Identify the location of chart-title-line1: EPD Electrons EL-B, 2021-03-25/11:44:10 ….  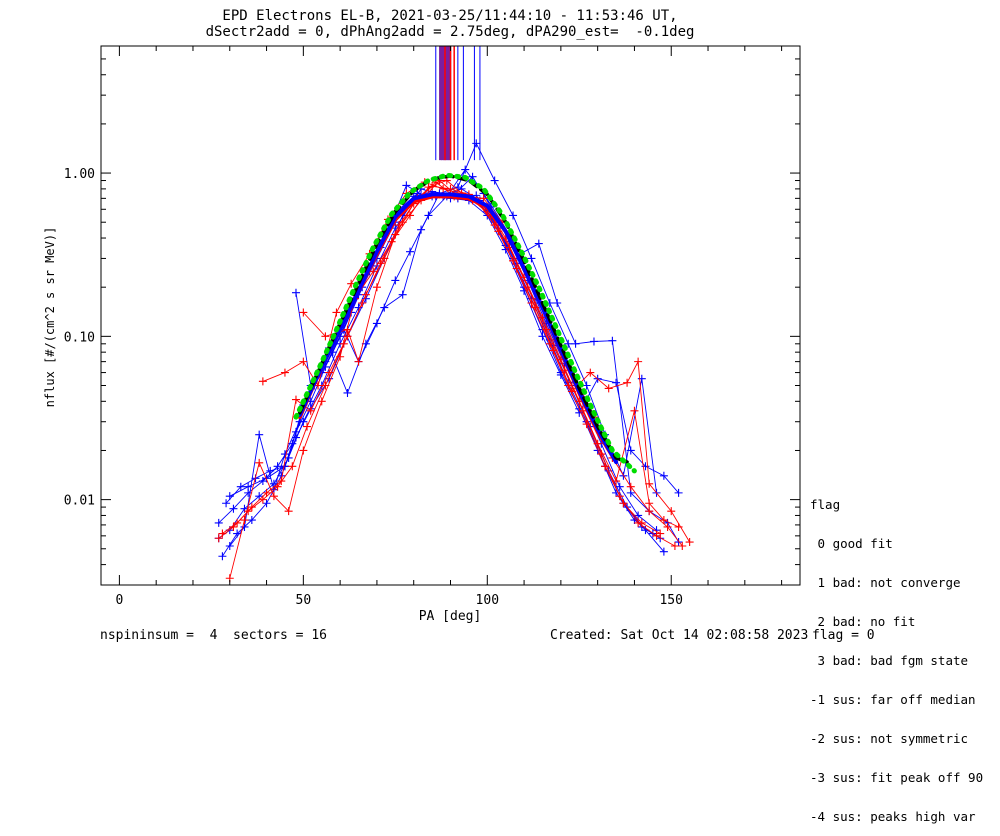
(450, 16).